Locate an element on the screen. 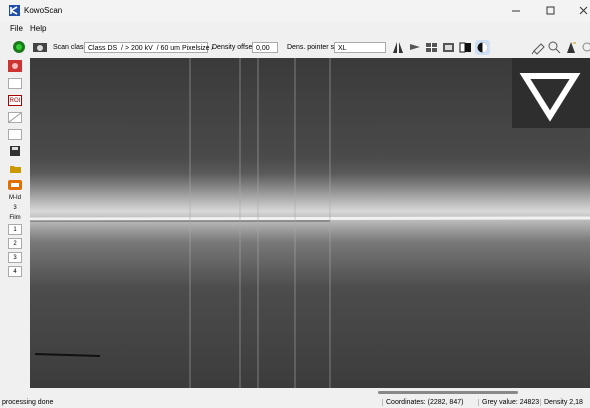 The image size is (590, 408). menu-item: Help is located at coordinates (38, 28).